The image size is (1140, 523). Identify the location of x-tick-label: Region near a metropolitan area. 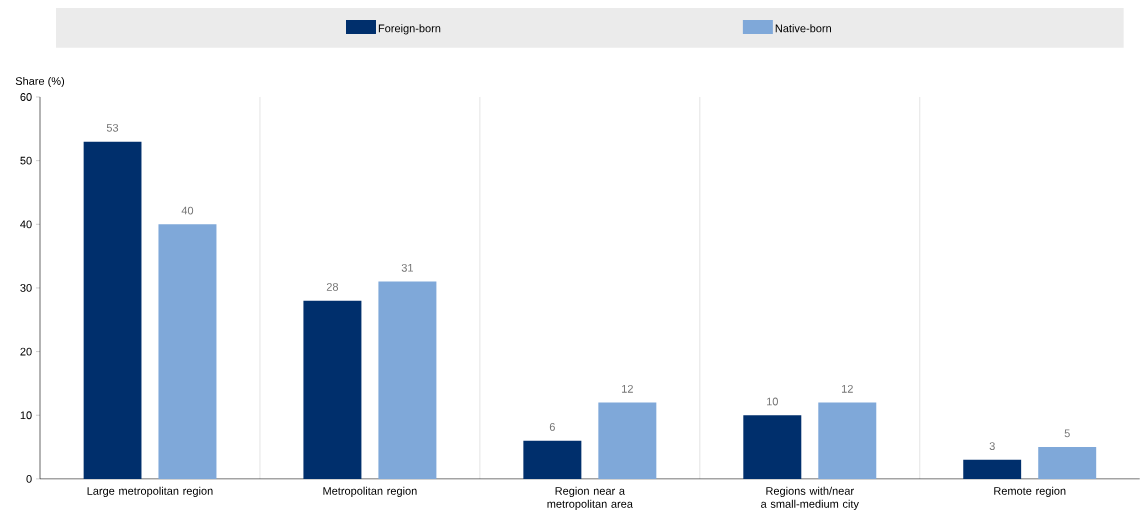
(590, 498).